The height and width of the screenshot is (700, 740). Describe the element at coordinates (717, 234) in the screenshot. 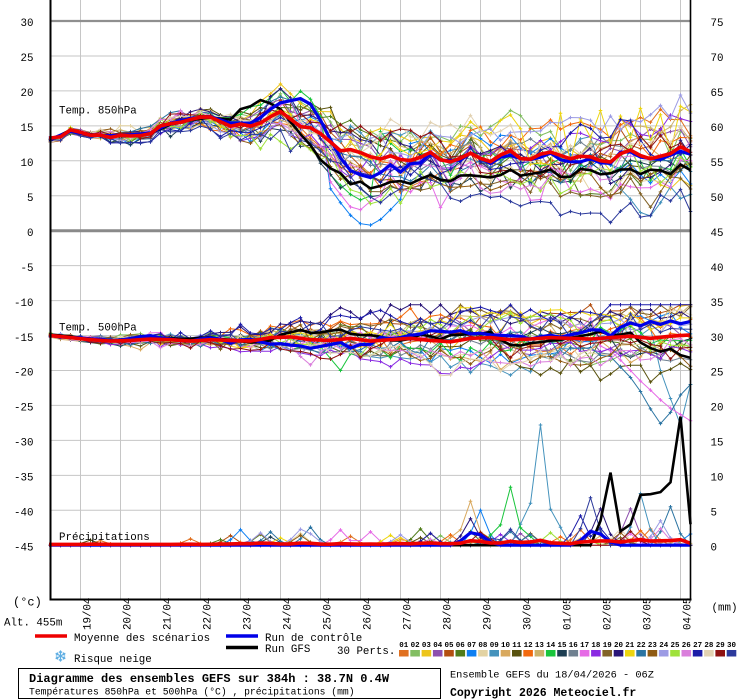

I see `svg-text: 45` at that location.